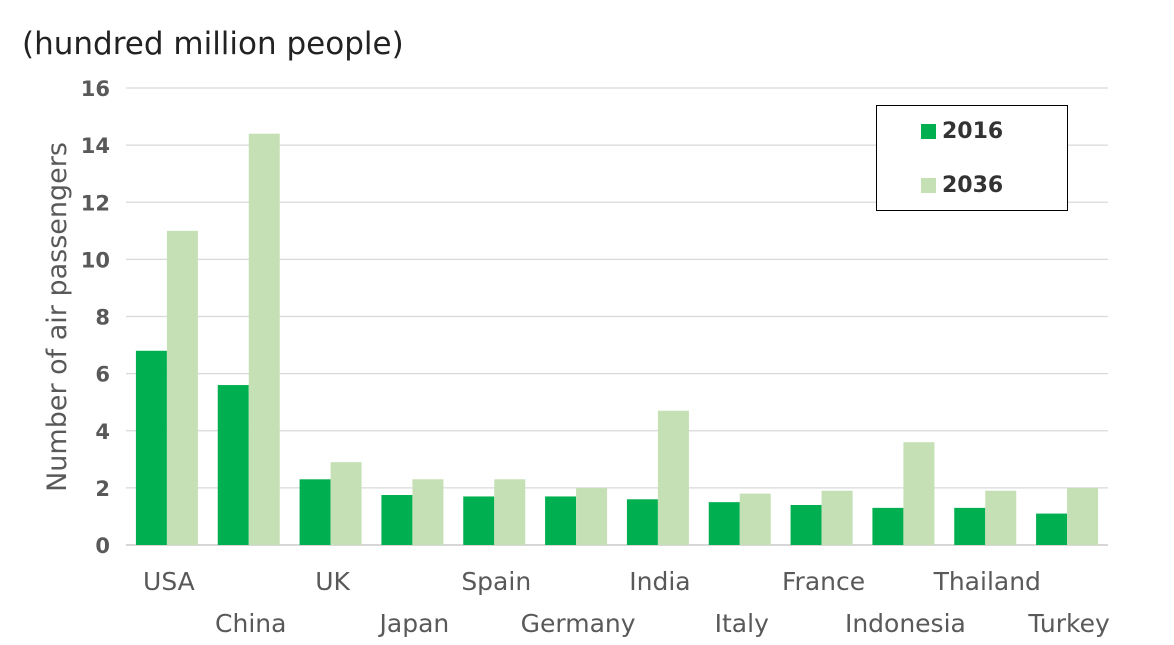  What do you see at coordinates (57, 317) in the screenshot?
I see `y-axis-label: Number of air passengers` at bounding box center [57, 317].